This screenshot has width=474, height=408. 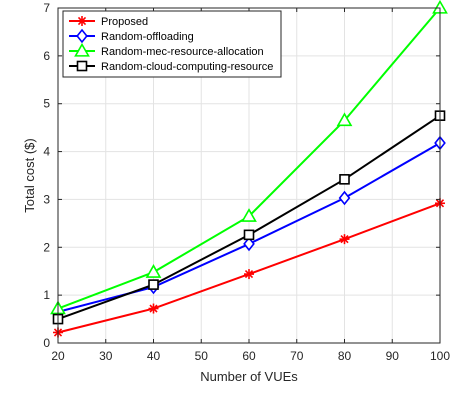 What do you see at coordinates (46, 152) in the screenshot?
I see `y-tick-label: 4` at bounding box center [46, 152].